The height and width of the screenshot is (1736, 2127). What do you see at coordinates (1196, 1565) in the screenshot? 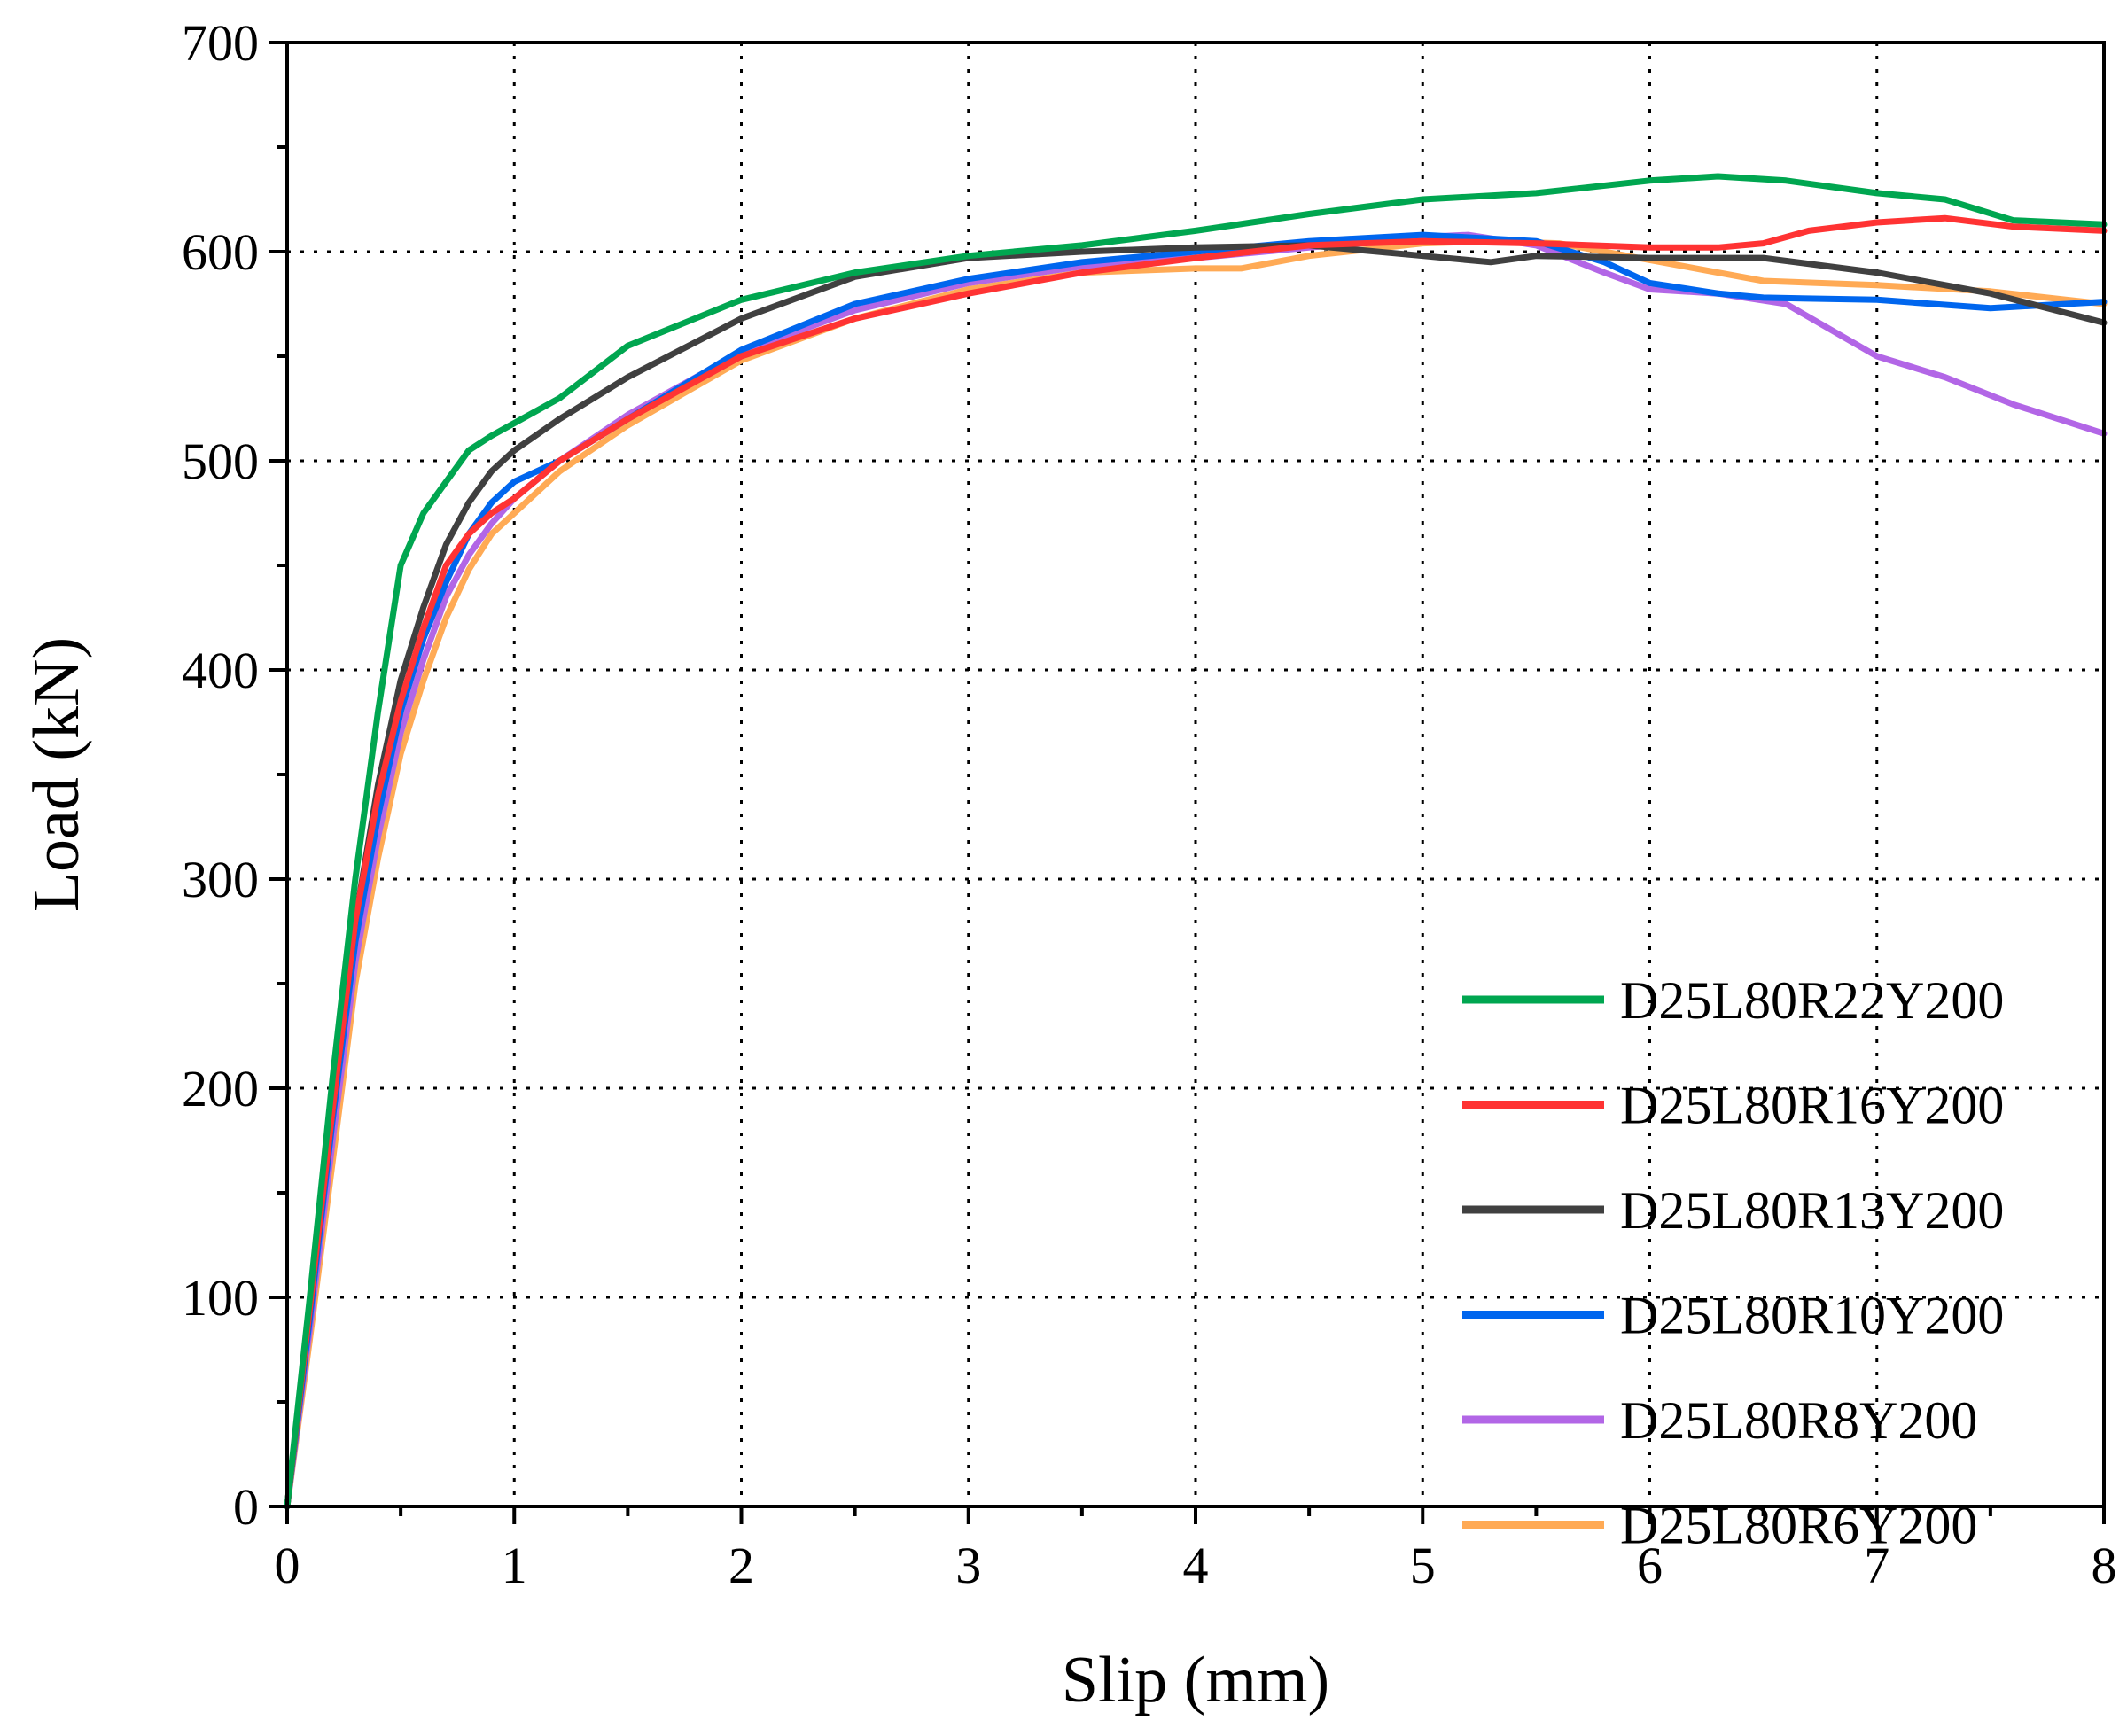
I see `x-tick-label: 4` at bounding box center [1196, 1565].